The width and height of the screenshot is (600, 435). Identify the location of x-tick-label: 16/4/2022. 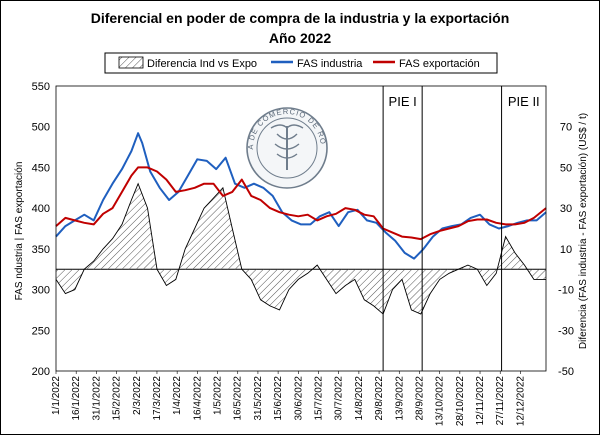
(197, 398).